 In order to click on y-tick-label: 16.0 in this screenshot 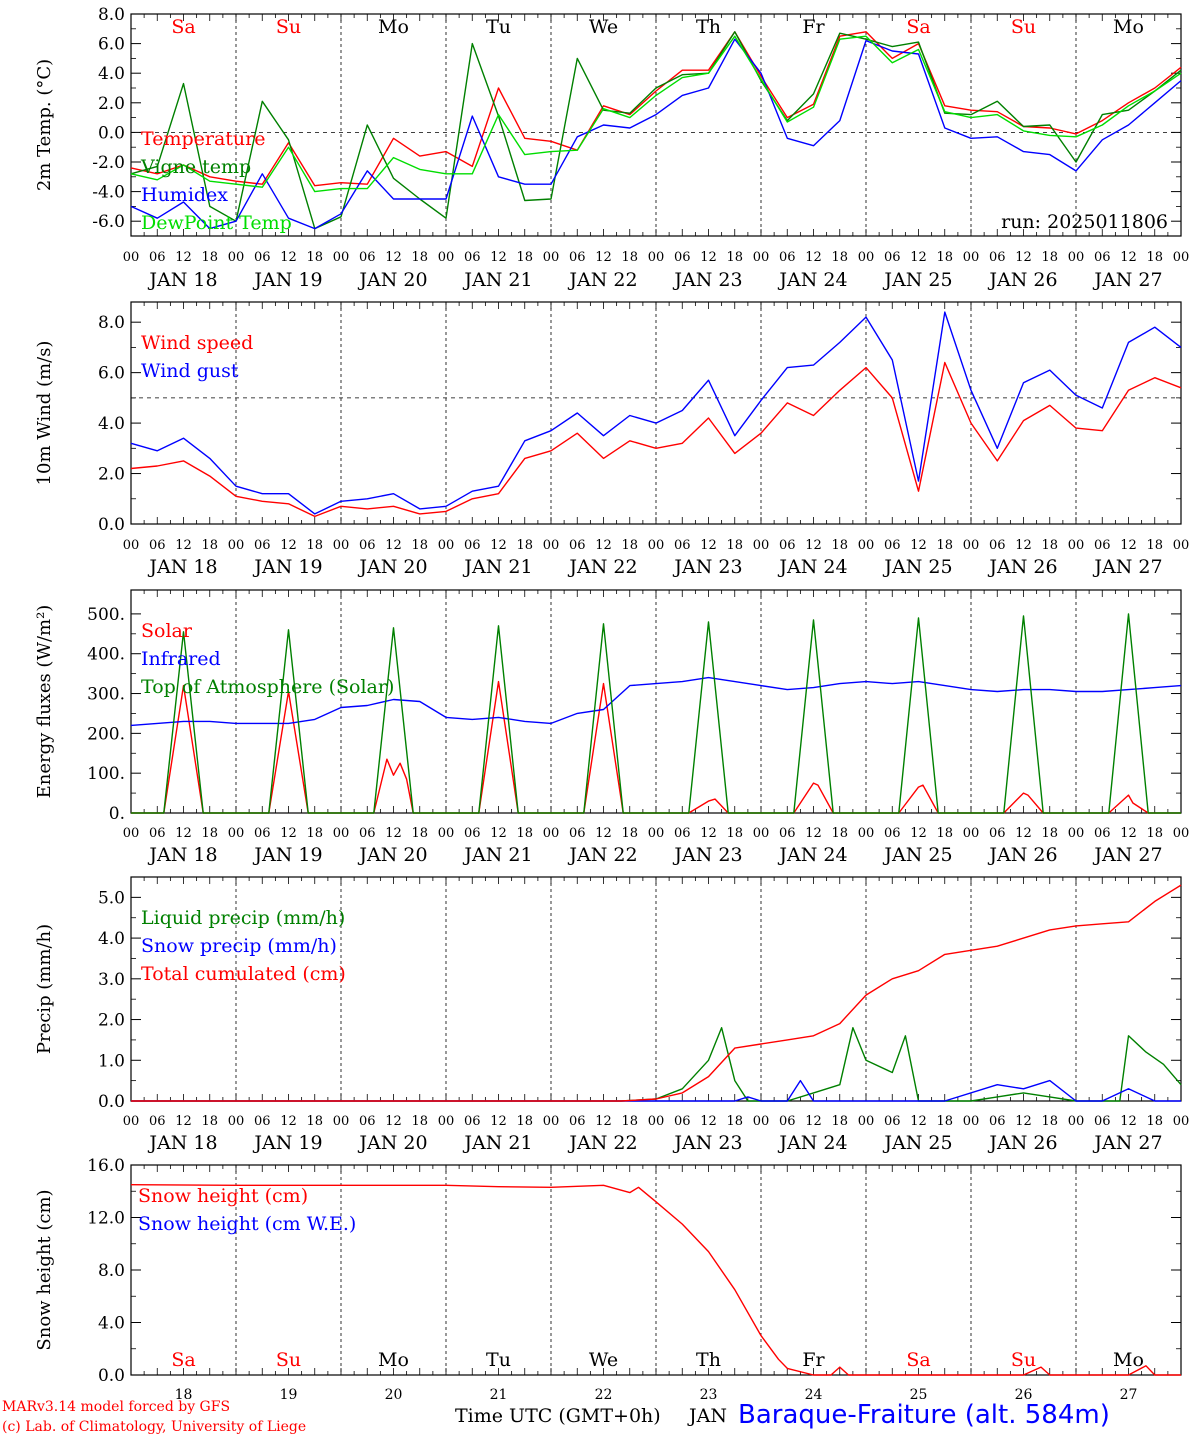, I will do `click(106, 1166)`.